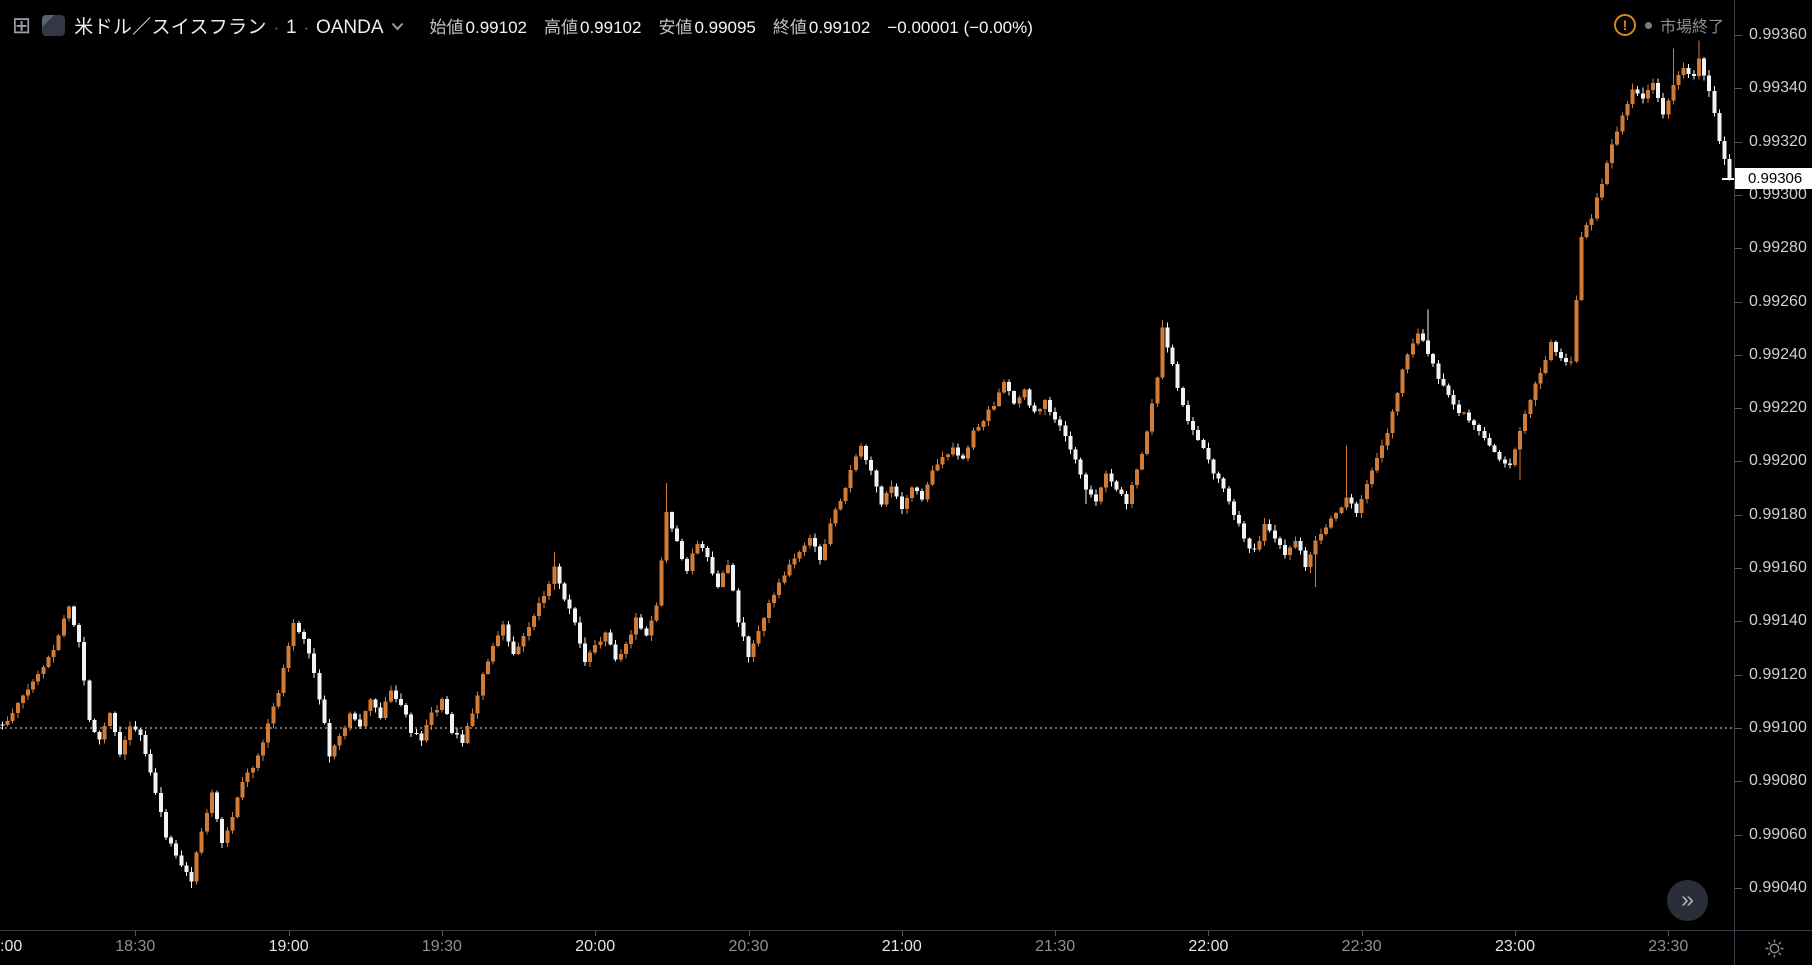 The width and height of the screenshot is (1812, 965). I want to click on price-scale-settings-icon, so click(1774, 948).